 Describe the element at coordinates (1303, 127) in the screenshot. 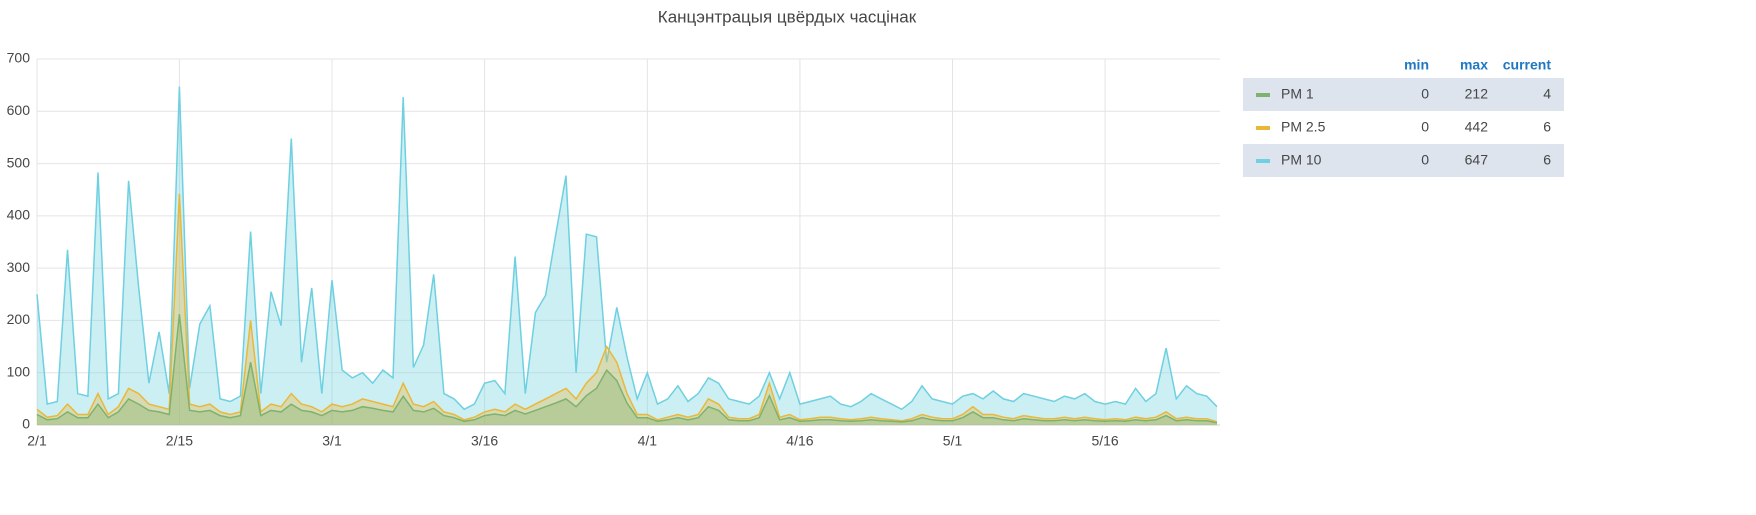

I see `legend-label: PM 2.5` at that location.